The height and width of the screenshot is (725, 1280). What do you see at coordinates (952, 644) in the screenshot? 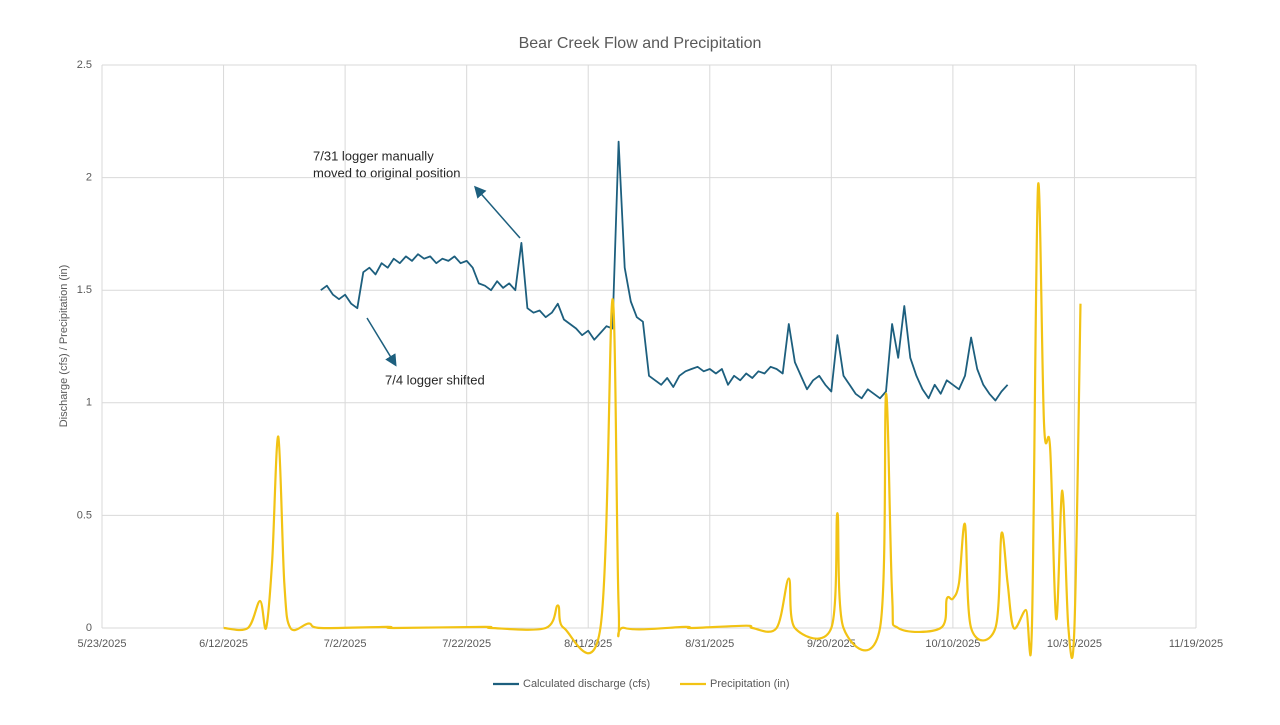
I see `x-tick-label: 10/10/2025` at bounding box center [952, 644].